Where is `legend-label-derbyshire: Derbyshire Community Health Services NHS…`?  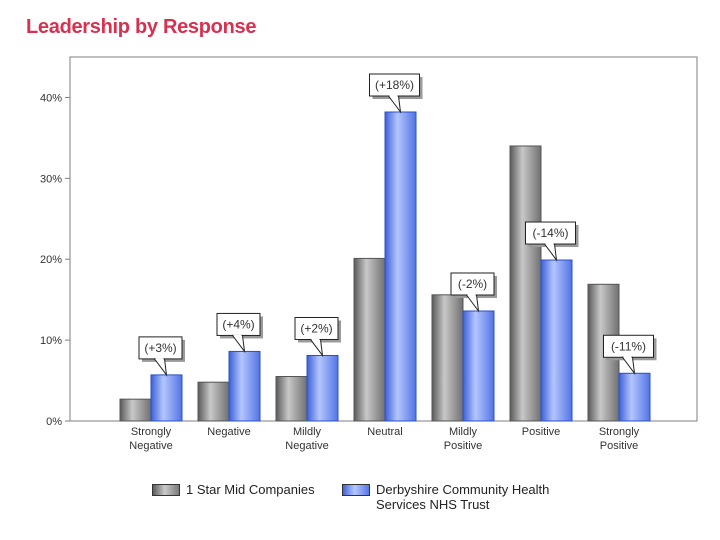
legend-label-derbyshire: Derbyshire Community Health Services NHS… is located at coordinates (462, 497).